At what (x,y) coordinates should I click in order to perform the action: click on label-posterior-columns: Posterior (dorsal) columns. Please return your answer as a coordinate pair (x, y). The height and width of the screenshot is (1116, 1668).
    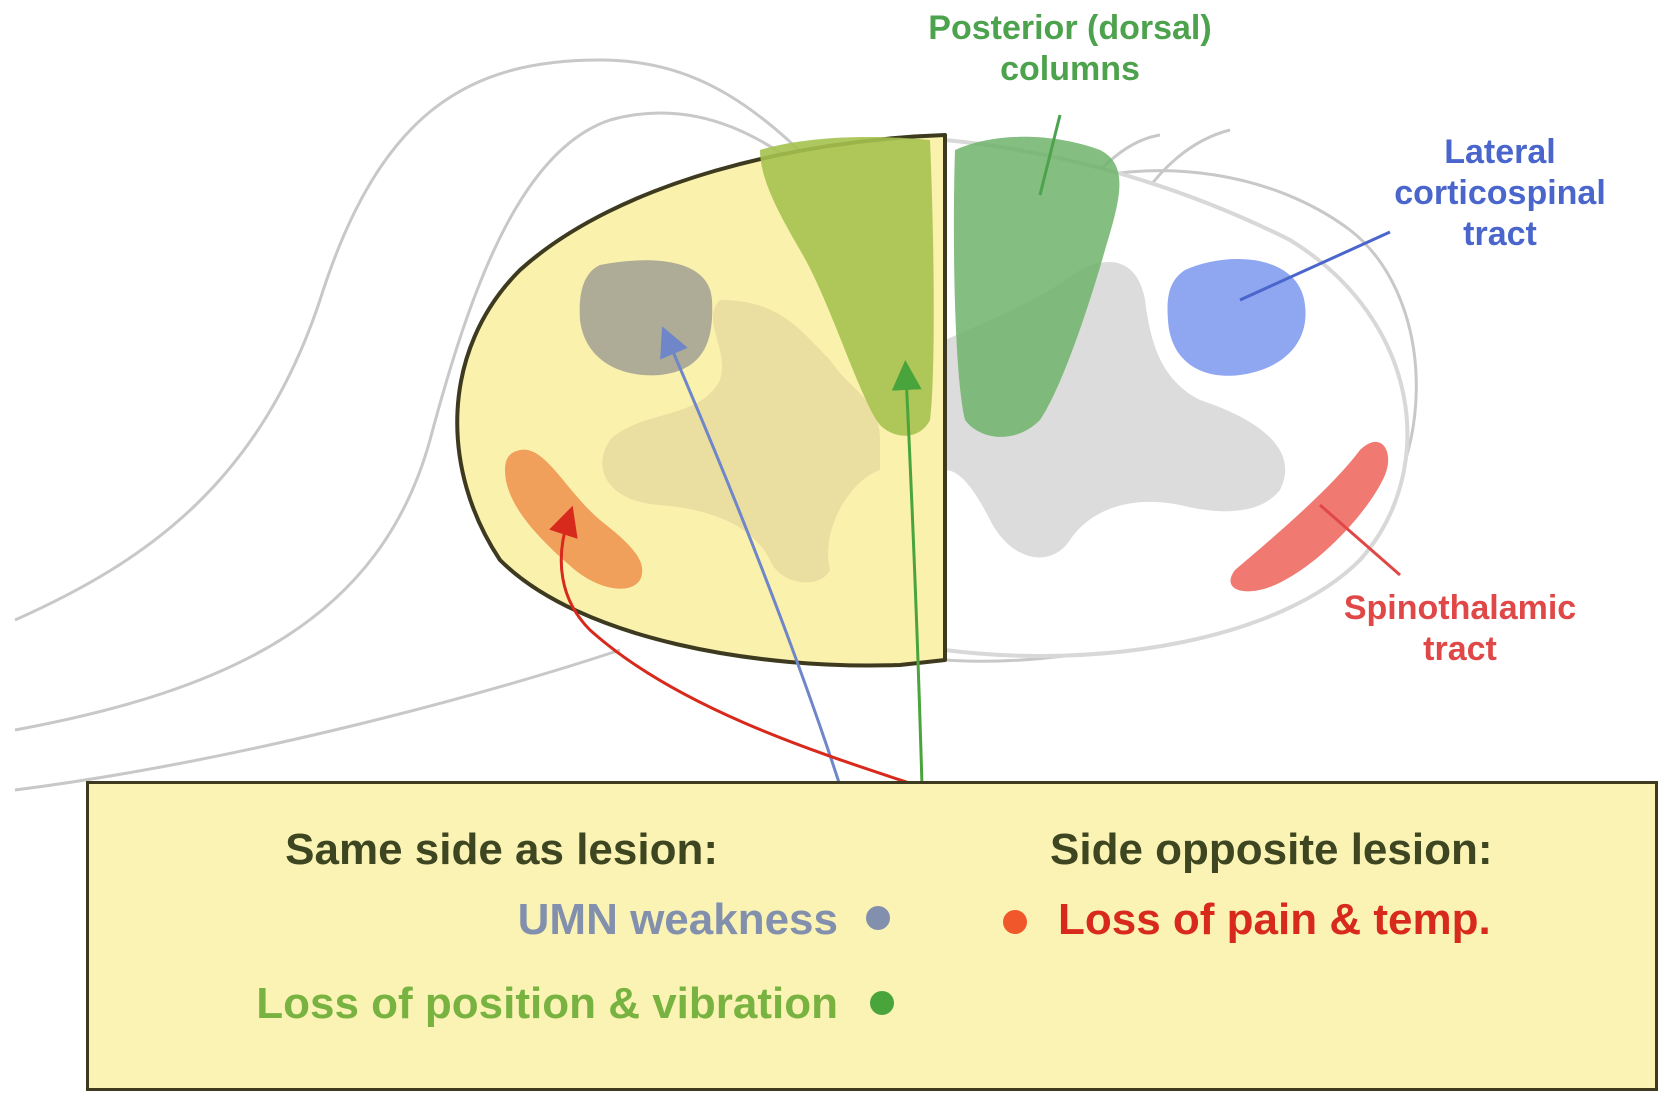
    Looking at the image, I should click on (1070, 49).